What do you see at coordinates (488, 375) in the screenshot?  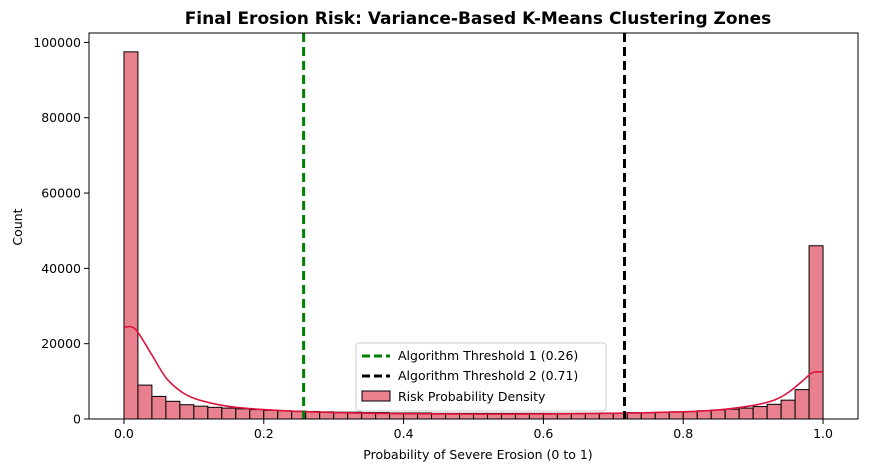 I see `legend-threshold2-label: Algorithm Threshold 2 (0.71)` at bounding box center [488, 375].